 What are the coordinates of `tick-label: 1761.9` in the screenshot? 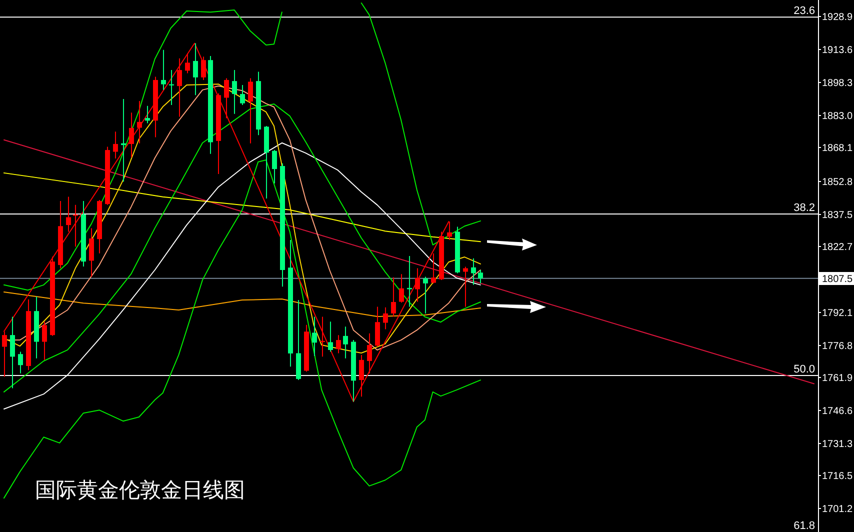 It's located at (837, 378).